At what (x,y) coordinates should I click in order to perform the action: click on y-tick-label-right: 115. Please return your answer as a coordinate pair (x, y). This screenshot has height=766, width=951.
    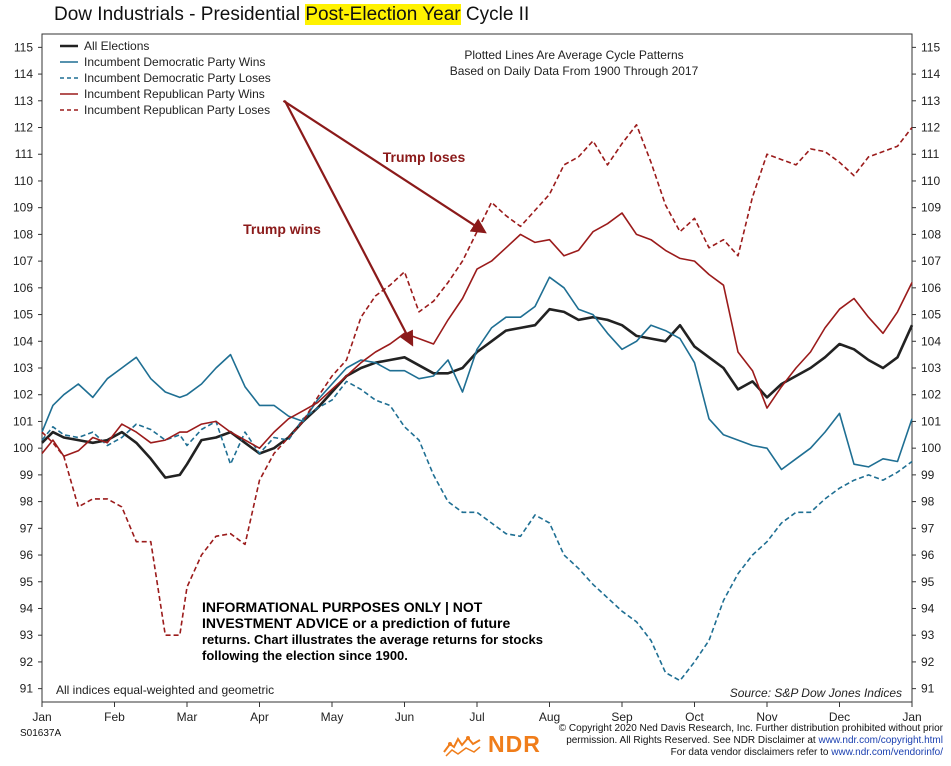
    Looking at the image, I should click on (930, 47).